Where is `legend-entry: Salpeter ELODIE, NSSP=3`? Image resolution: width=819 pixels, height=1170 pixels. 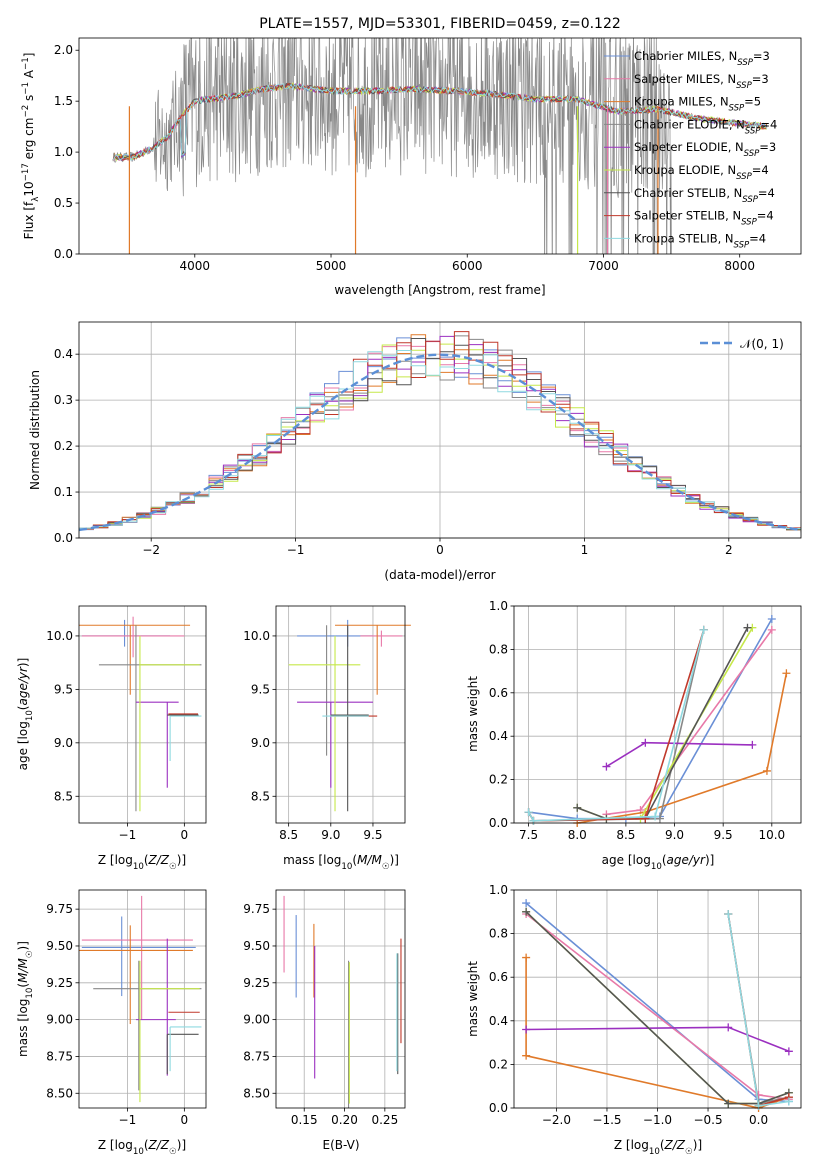
legend-entry: Salpeter ELODIE, NSSP=3 is located at coordinates (705, 149).